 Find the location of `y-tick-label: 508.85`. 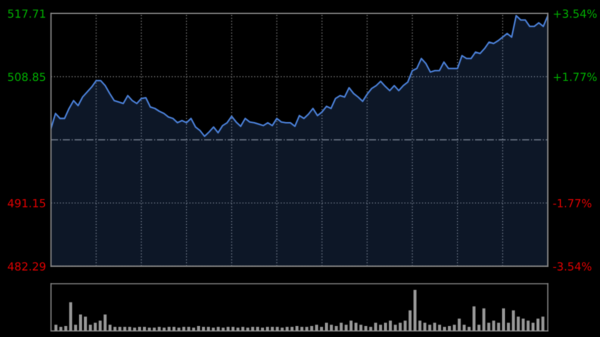

y-tick-label: 508.85 is located at coordinates (27, 77).